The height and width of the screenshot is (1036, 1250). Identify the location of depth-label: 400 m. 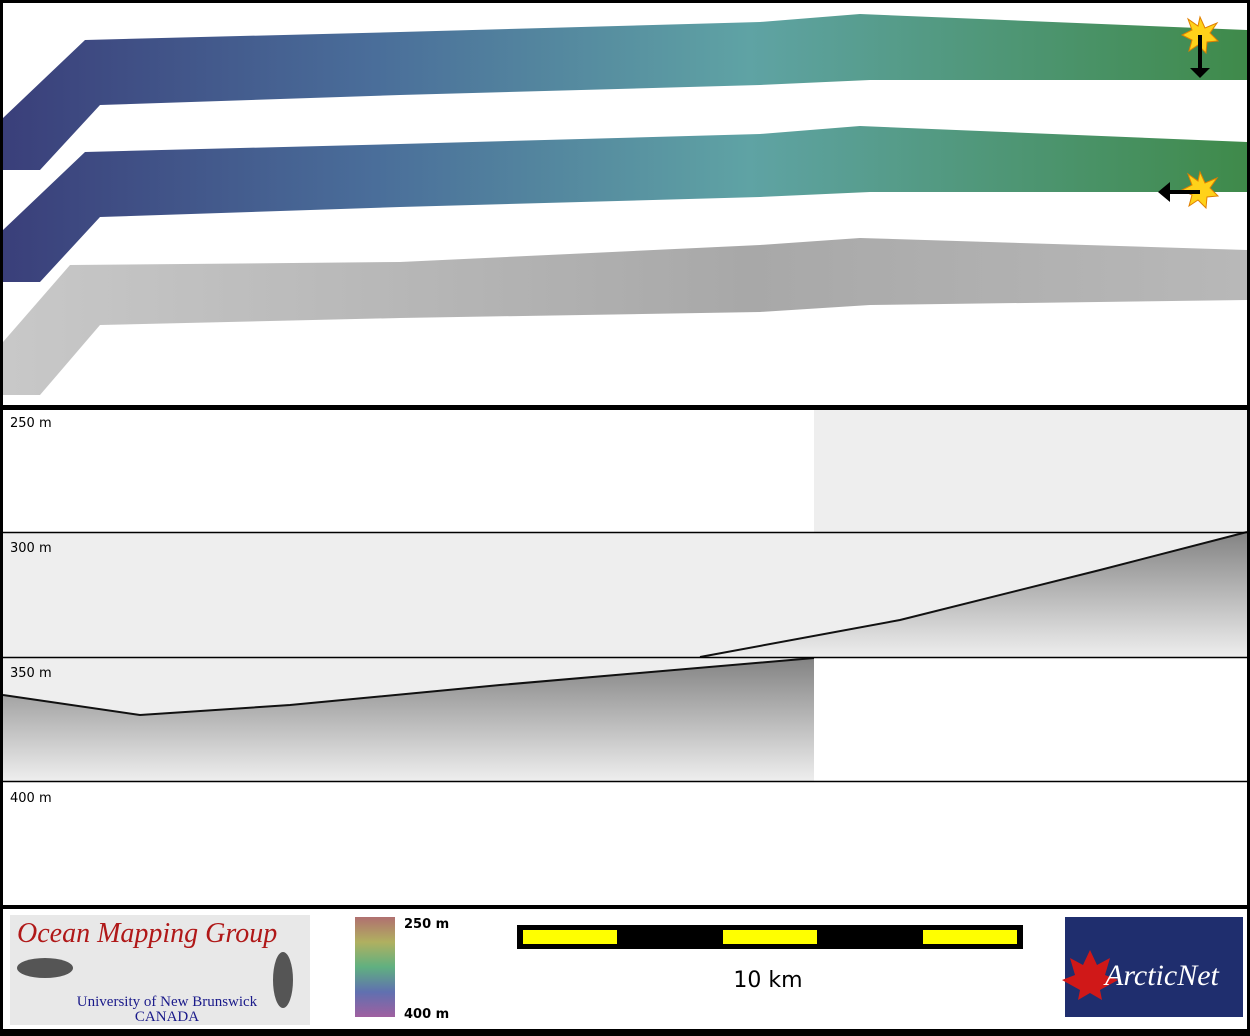
(31, 798).